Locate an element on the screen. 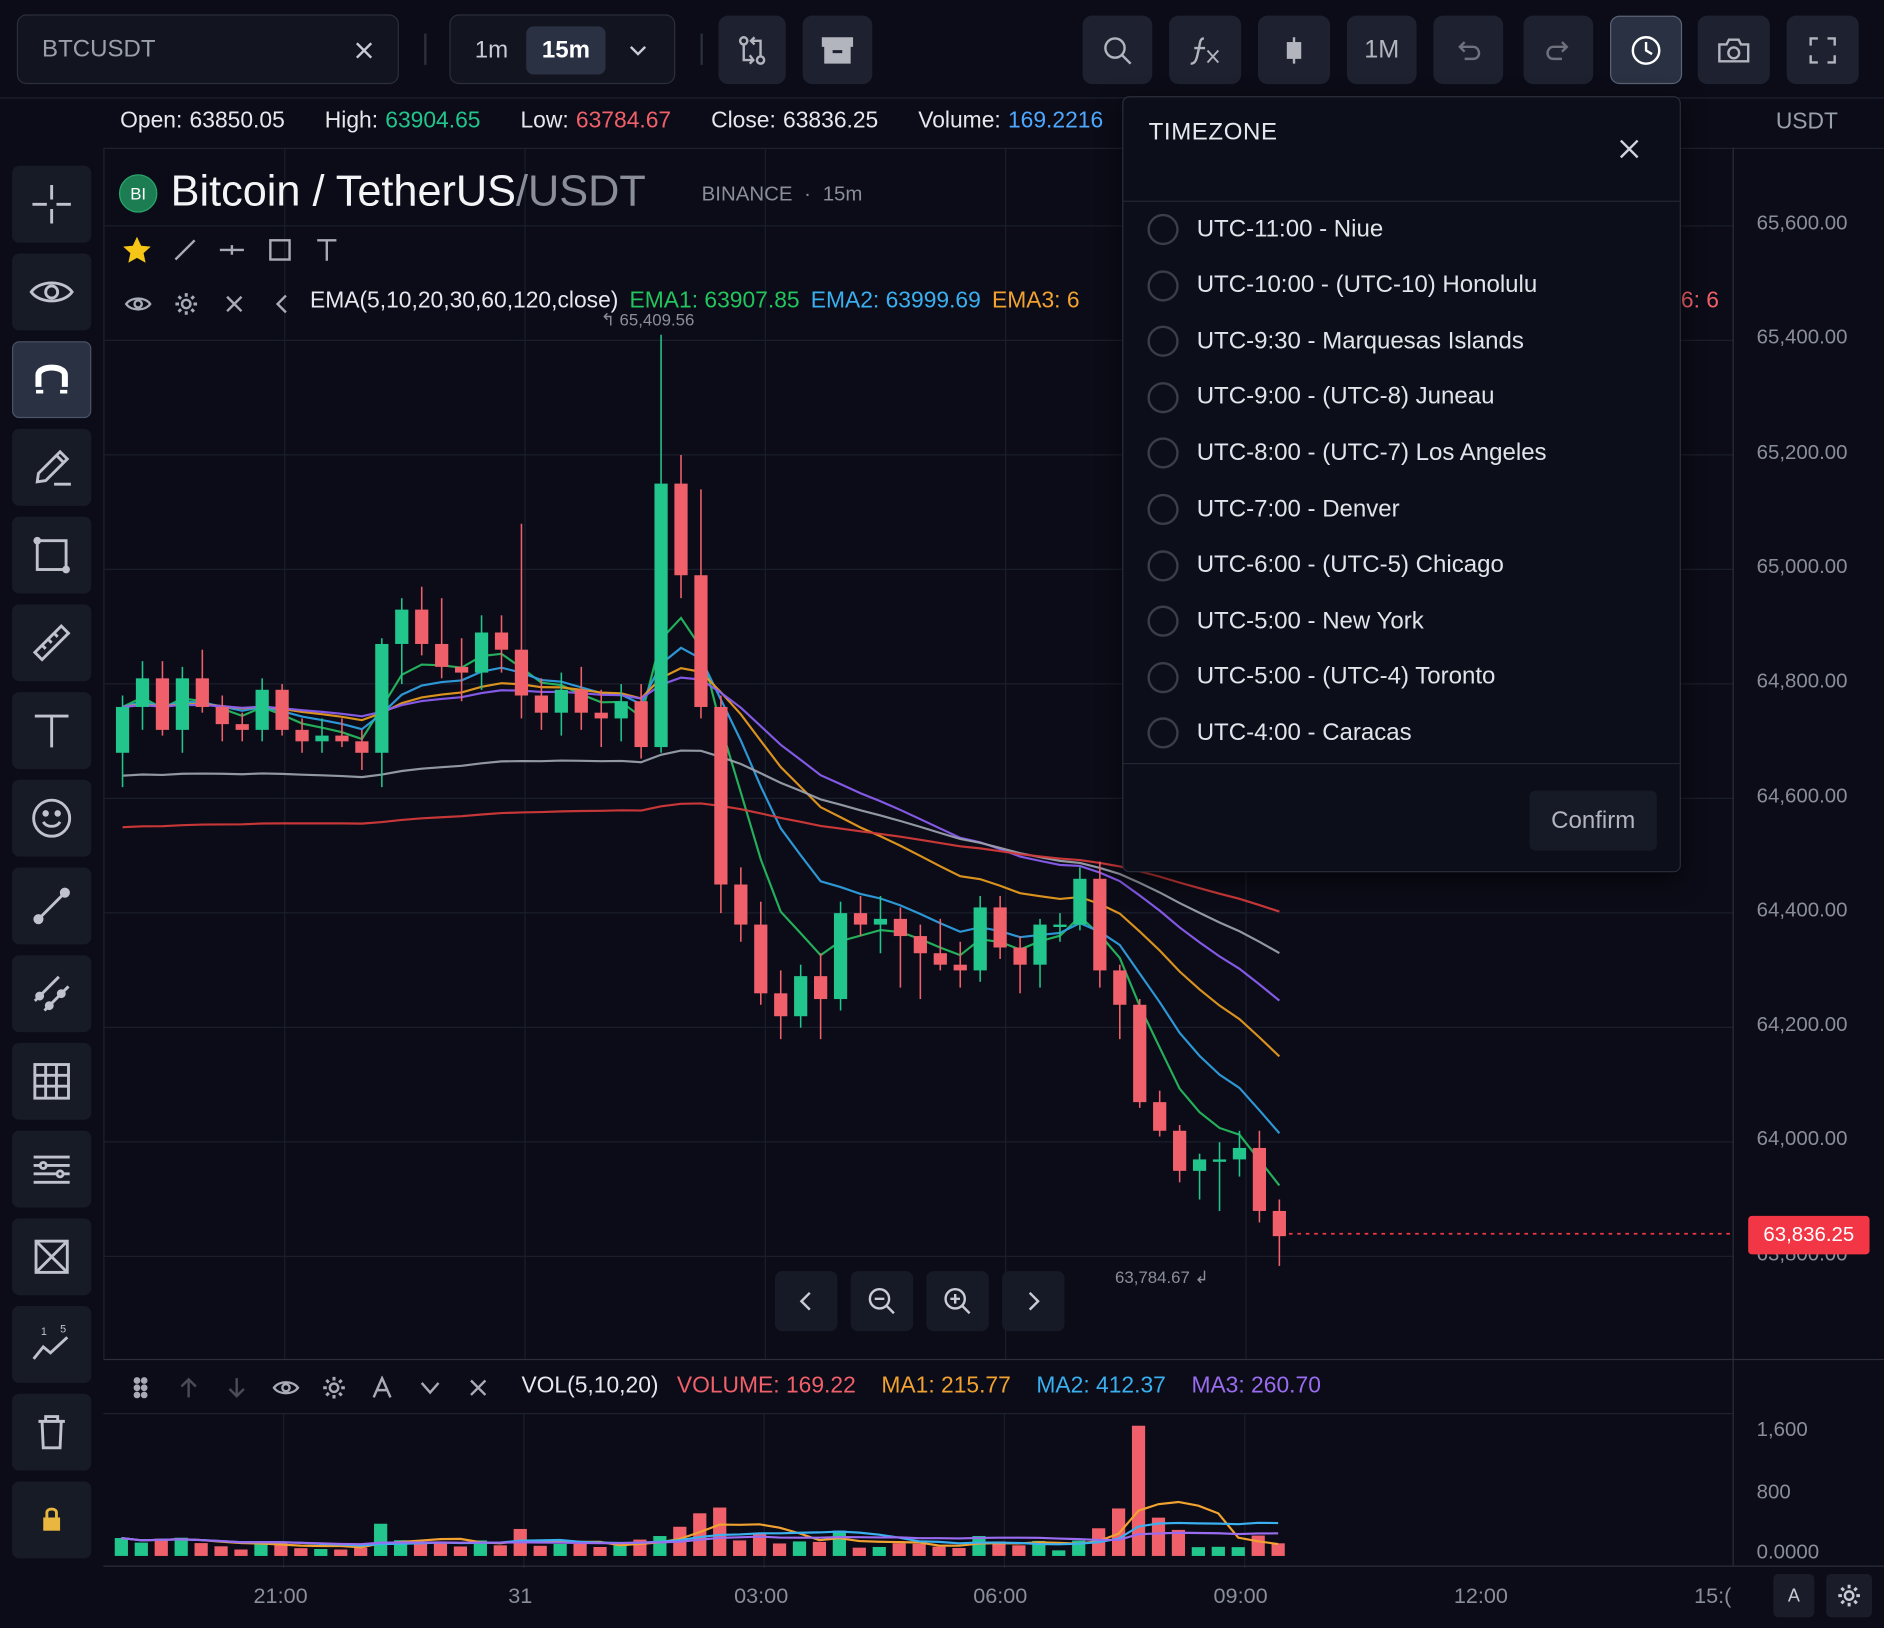  emoji-tool is located at coordinates (52, 818).